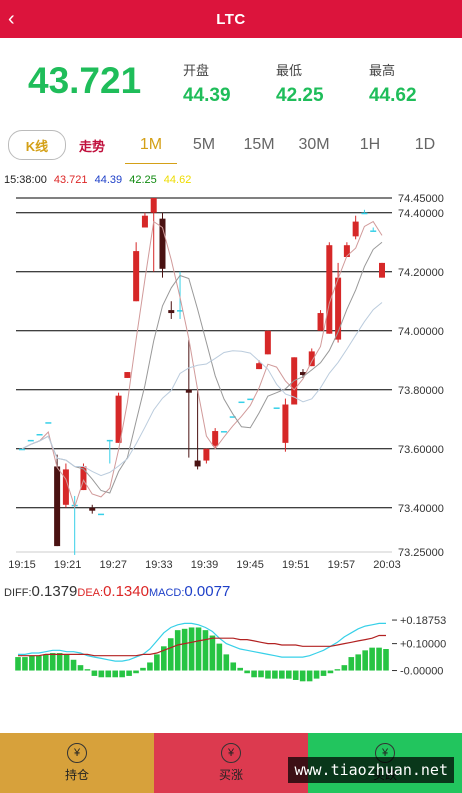 This screenshot has width=462, height=793. Describe the element at coordinates (70, 180) in the screenshot. I see `legend-close: 43.721` at that location.